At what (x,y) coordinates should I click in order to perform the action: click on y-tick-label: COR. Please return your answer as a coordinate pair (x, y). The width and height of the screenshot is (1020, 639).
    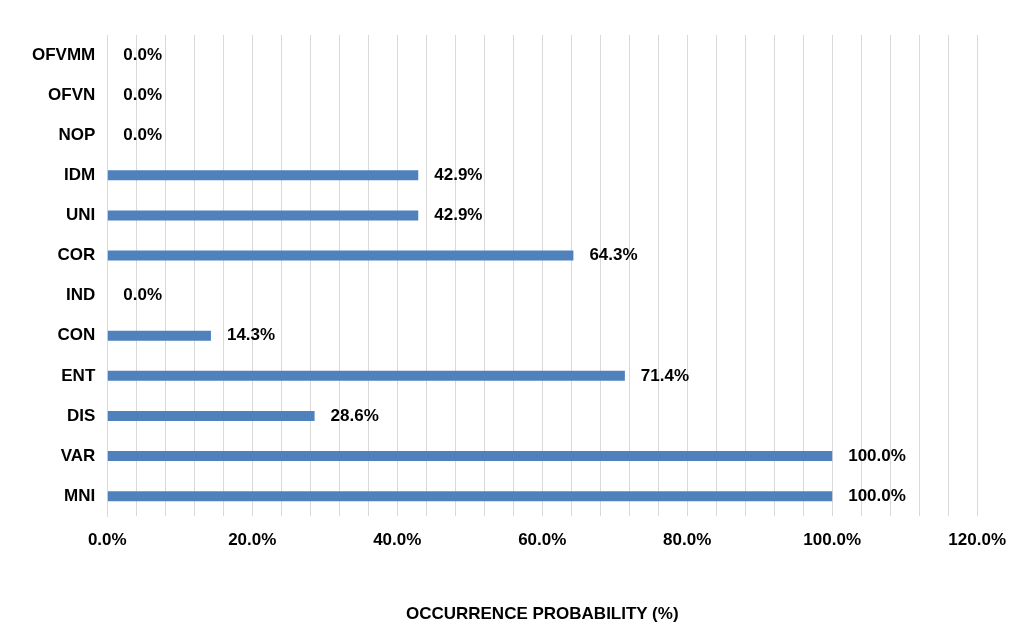
    Looking at the image, I should click on (76, 255).